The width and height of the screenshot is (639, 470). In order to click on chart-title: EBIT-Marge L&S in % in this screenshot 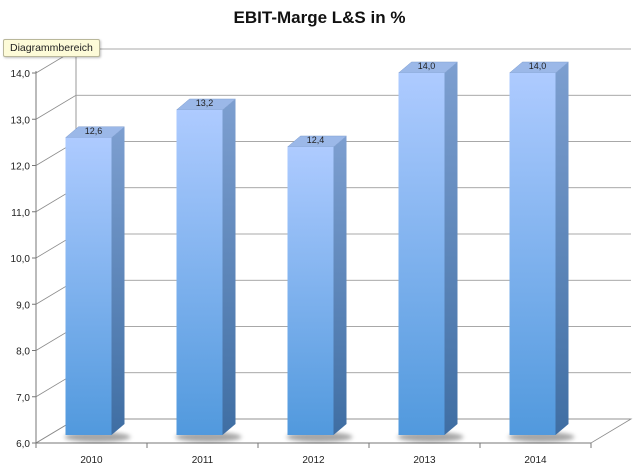, I will do `click(319, 17)`.